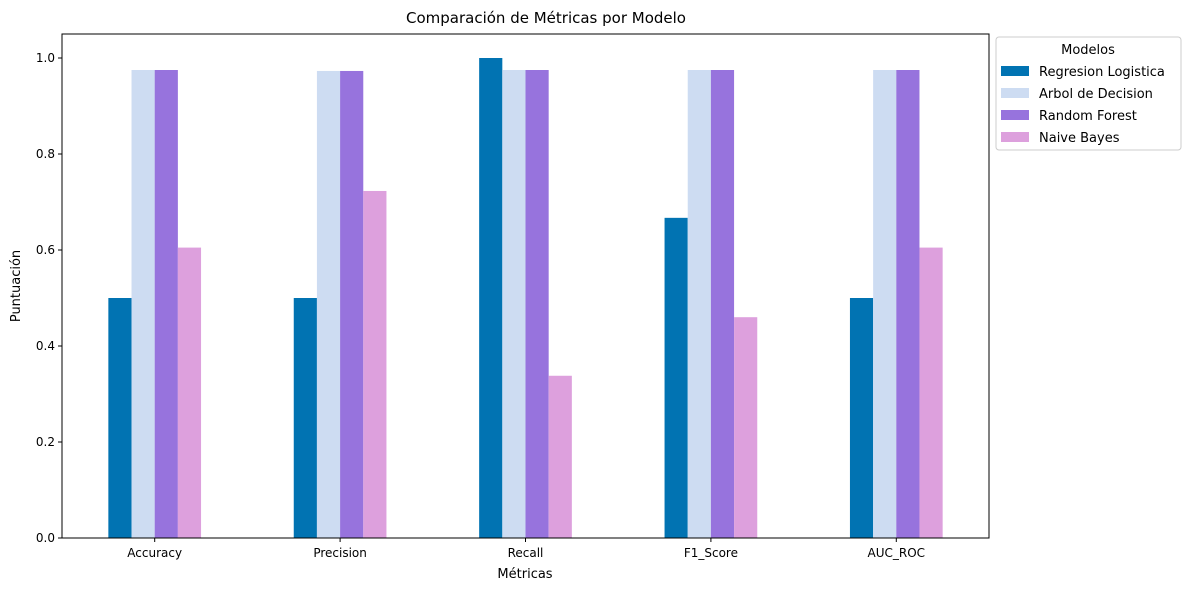 The image size is (1189, 590). What do you see at coordinates (45, 538) in the screenshot?
I see `y-tick-label: 0.0` at bounding box center [45, 538].